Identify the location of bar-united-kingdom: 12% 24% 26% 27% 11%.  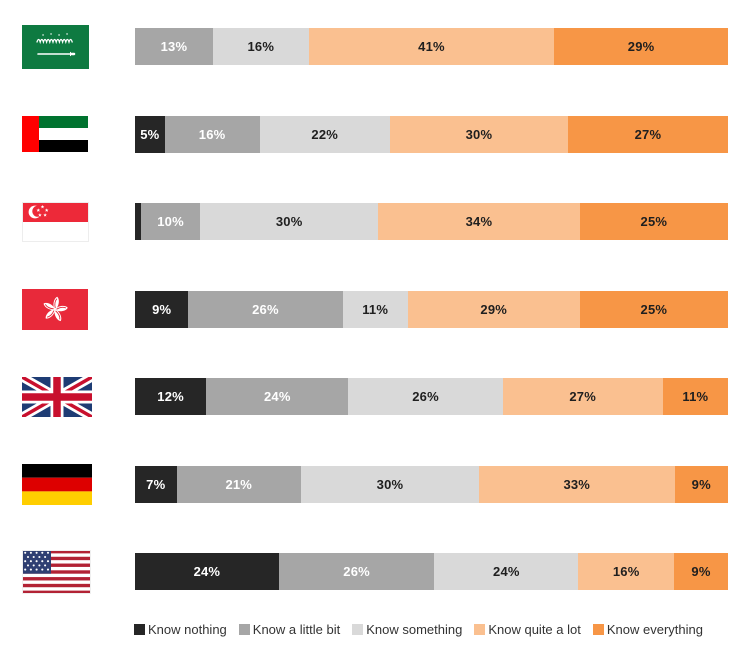
(431, 397).